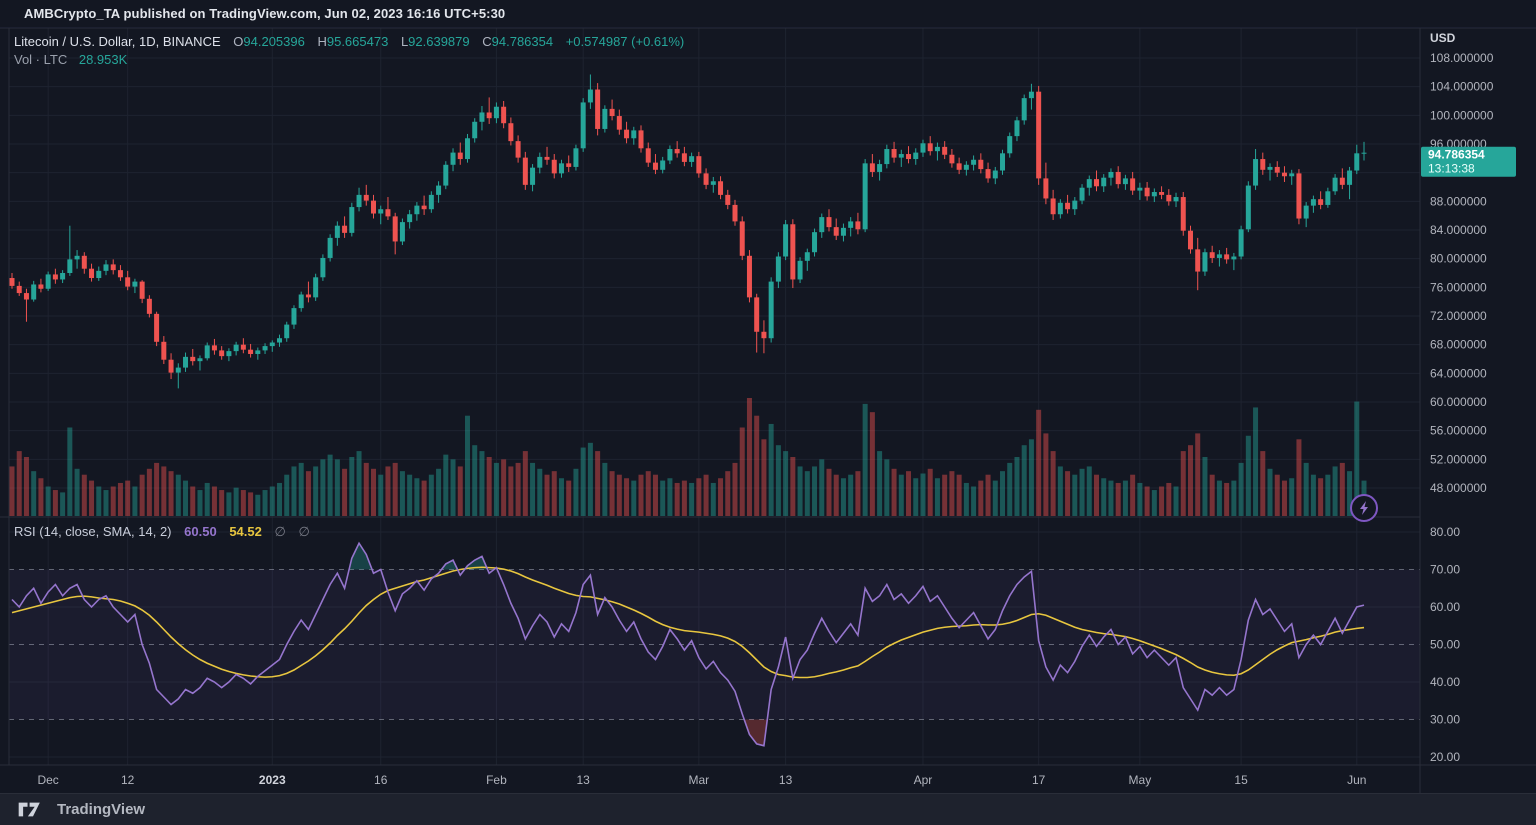 The height and width of the screenshot is (825, 1536). Describe the element at coordinates (41, 59) in the screenshot. I see `volume-label: Vol · LTC` at that location.